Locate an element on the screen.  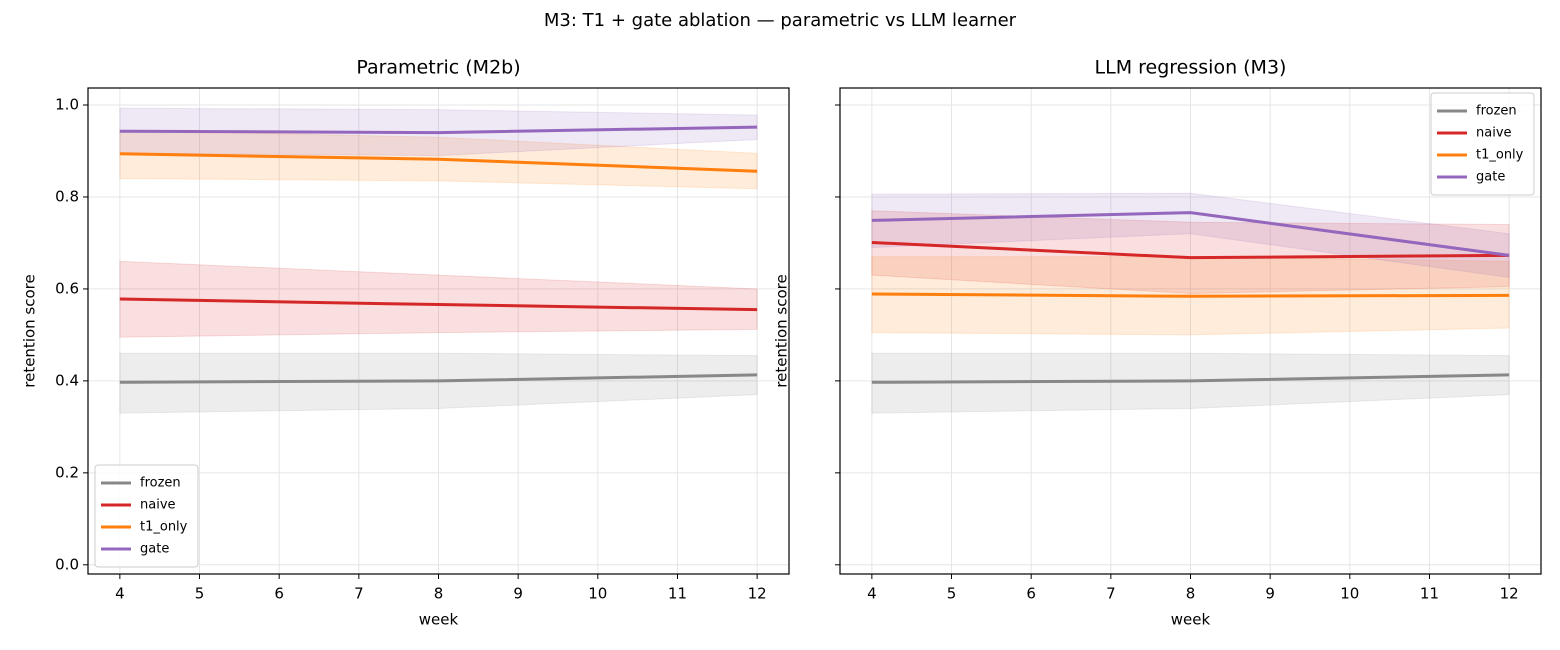
y-tick-label: 0.4 is located at coordinates (67, 380).